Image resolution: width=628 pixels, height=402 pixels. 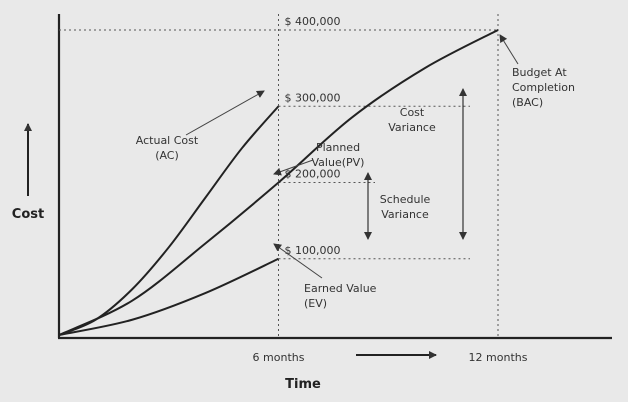 What do you see at coordinates (543, 87) in the screenshot?
I see `annotation-bac: Budget At Completion (BAC)` at bounding box center [543, 87].